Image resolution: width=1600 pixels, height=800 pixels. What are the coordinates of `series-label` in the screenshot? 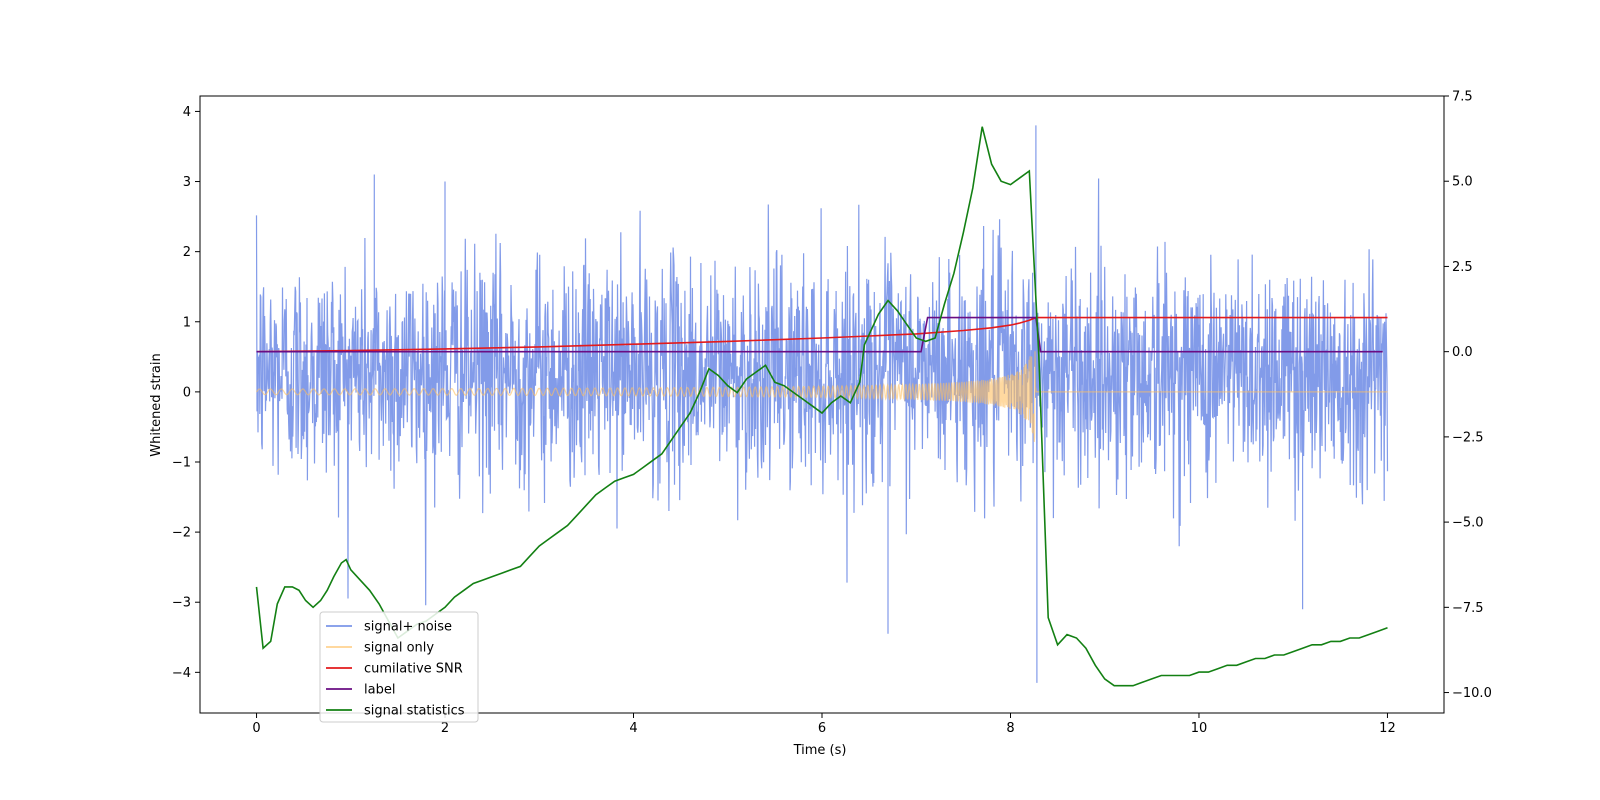 It's located at (819, 334).